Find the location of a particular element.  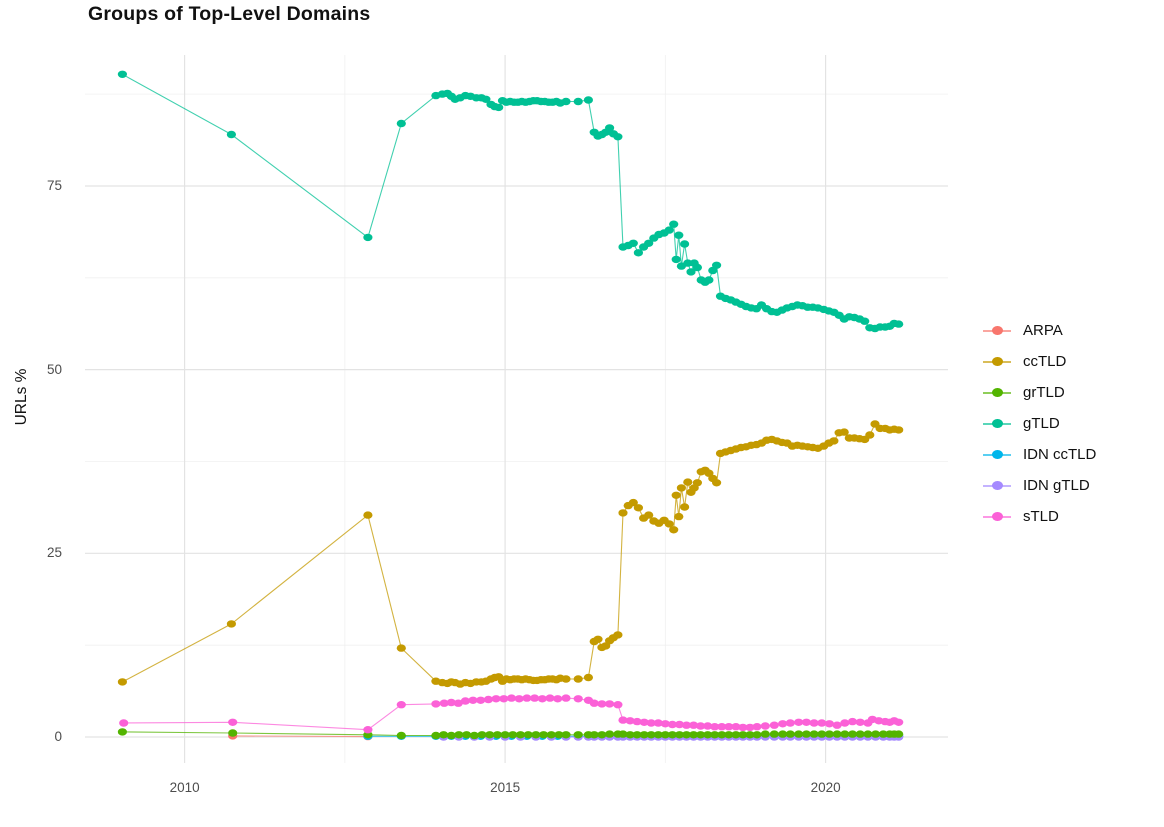

legend: ARPA ccTLD grTLD gTLD IDN ccTLD IDN gTLD sTLD is located at coordinates (1039, 423).